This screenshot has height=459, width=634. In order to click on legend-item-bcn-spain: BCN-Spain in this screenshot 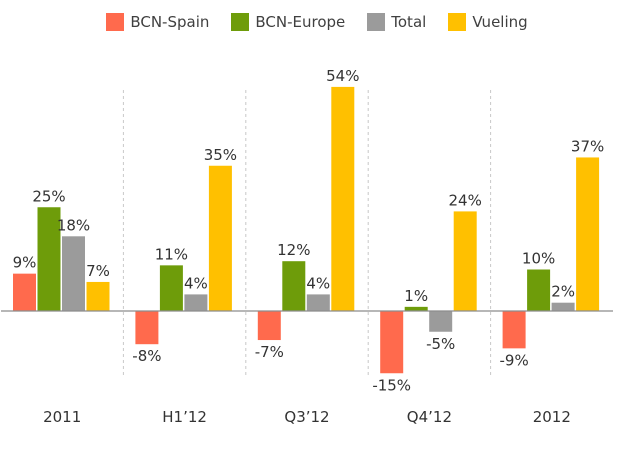, I will do `click(157, 22)`.